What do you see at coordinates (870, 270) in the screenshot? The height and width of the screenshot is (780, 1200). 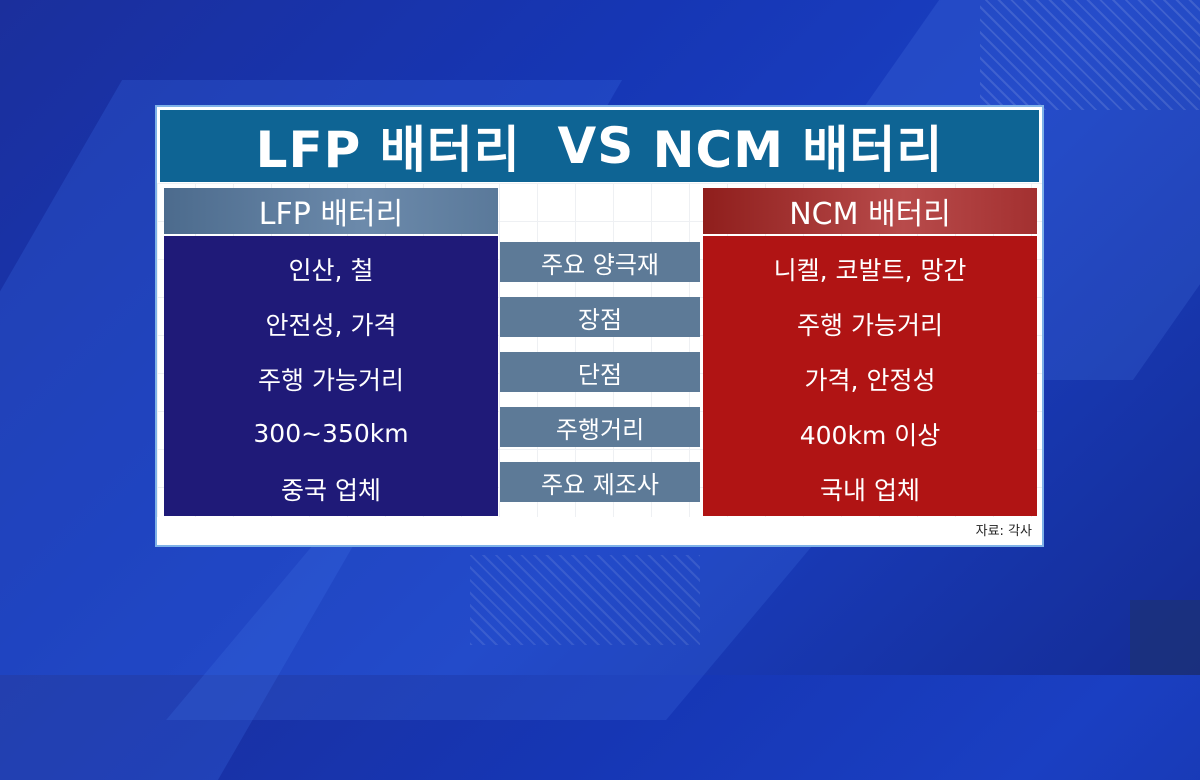 I see `ncm-cell-cathode: 니켈, 코발트, 망간` at bounding box center [870, 270].